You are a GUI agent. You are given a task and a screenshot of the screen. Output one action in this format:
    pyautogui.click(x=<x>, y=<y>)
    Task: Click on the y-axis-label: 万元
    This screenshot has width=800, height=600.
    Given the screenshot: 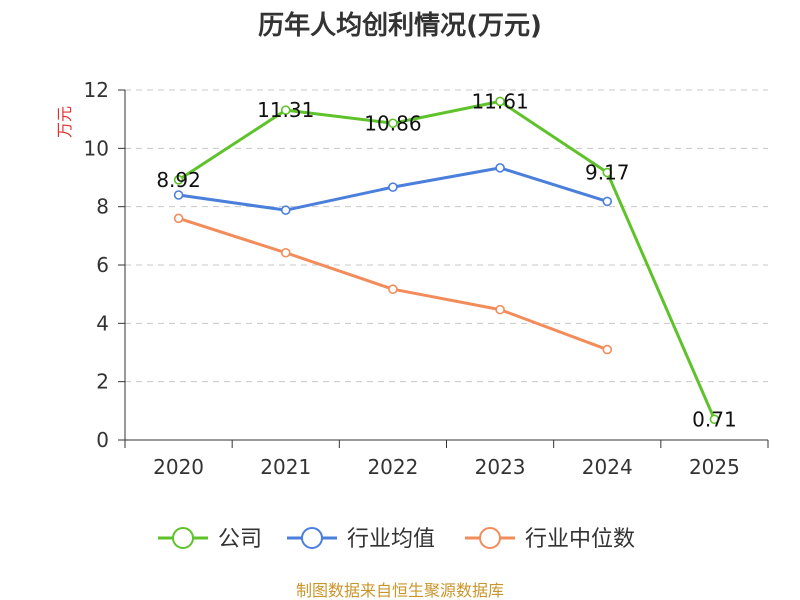 What is the action you would take?
    pyautogui.click(x=64, y=122)
    